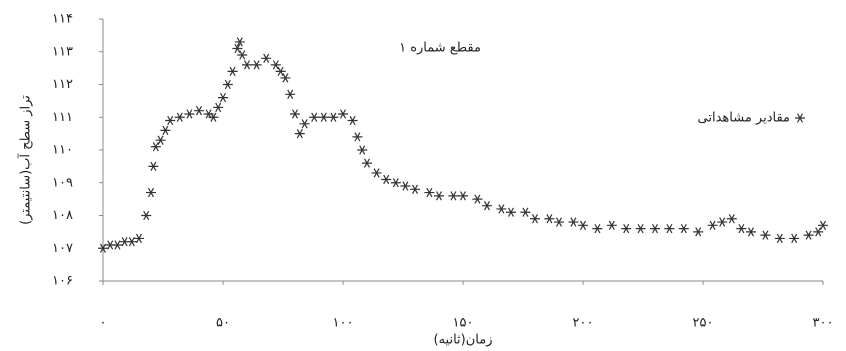 The image size is (846, 351). What do you see at coordinates (62, 84) in the screenshot?
I see `y-tick-label: ۱۱۲` at bounding box center [62, 84].